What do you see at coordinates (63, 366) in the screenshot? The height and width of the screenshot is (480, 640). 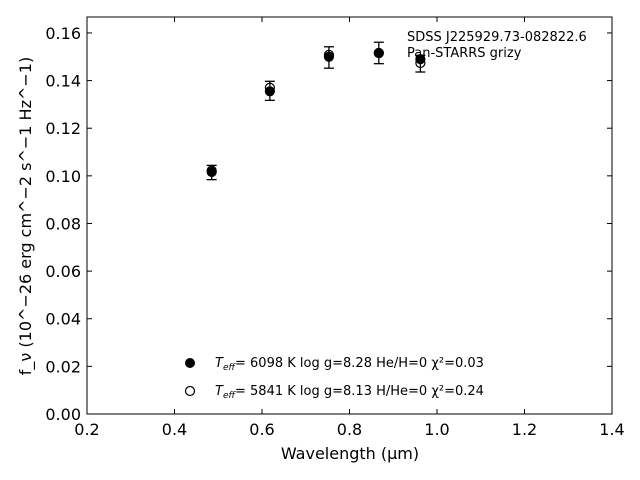 I see `y-tick-label: 0.02` at bounding box center [63, 366].